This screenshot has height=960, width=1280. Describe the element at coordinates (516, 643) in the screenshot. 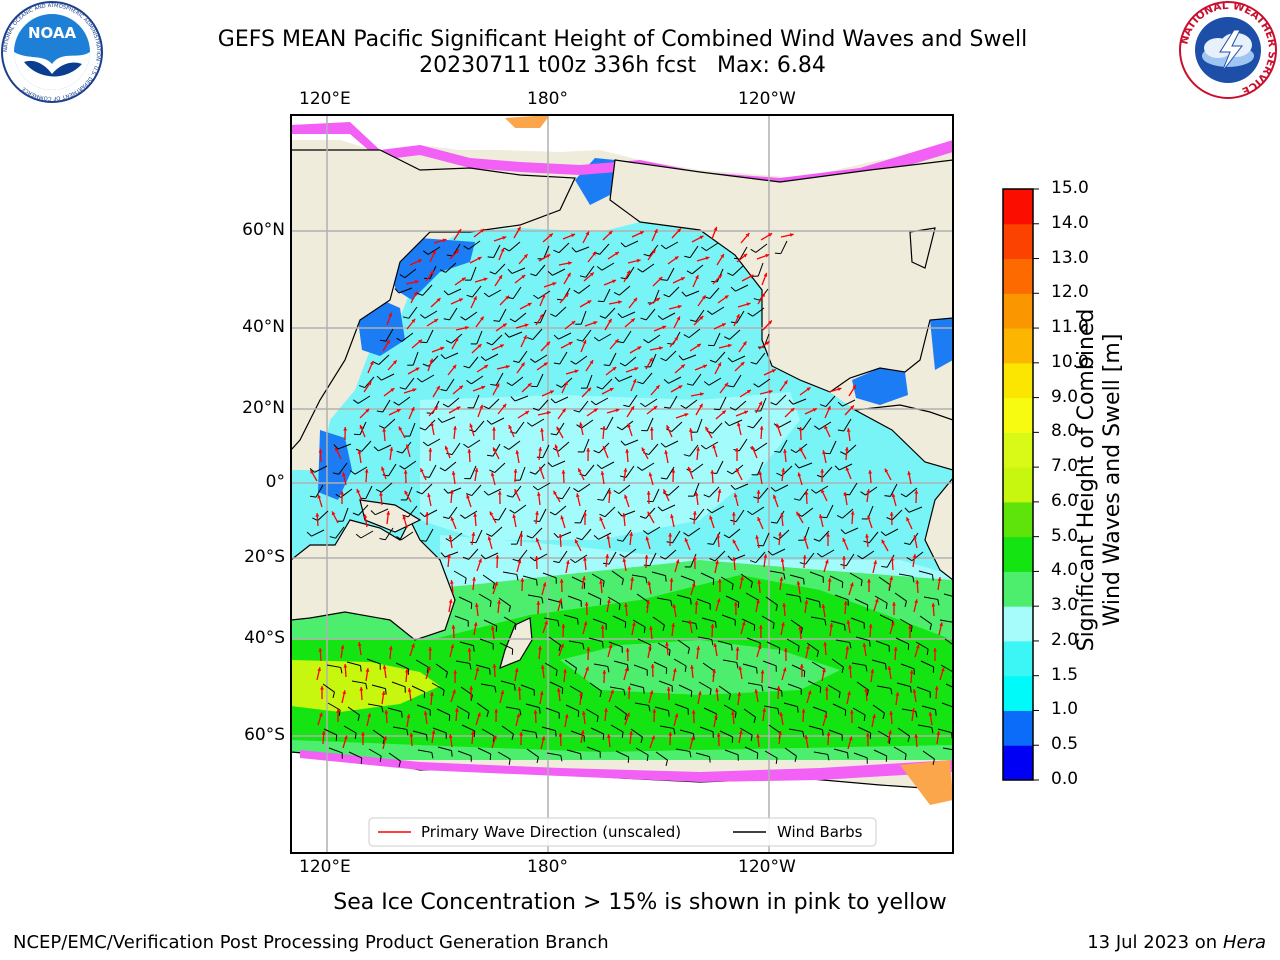

I see `new-zealand` at that location.